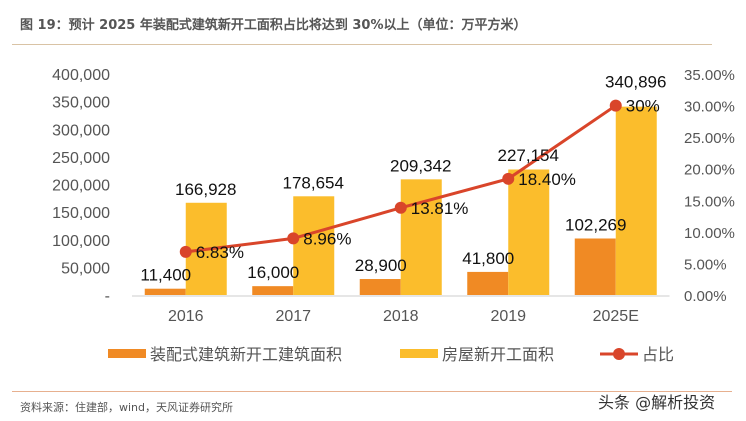 Image resolution: width=746 pixels, height=421 pixels. I want to click on data-label-prefab: 41,800, so click(488, 258).